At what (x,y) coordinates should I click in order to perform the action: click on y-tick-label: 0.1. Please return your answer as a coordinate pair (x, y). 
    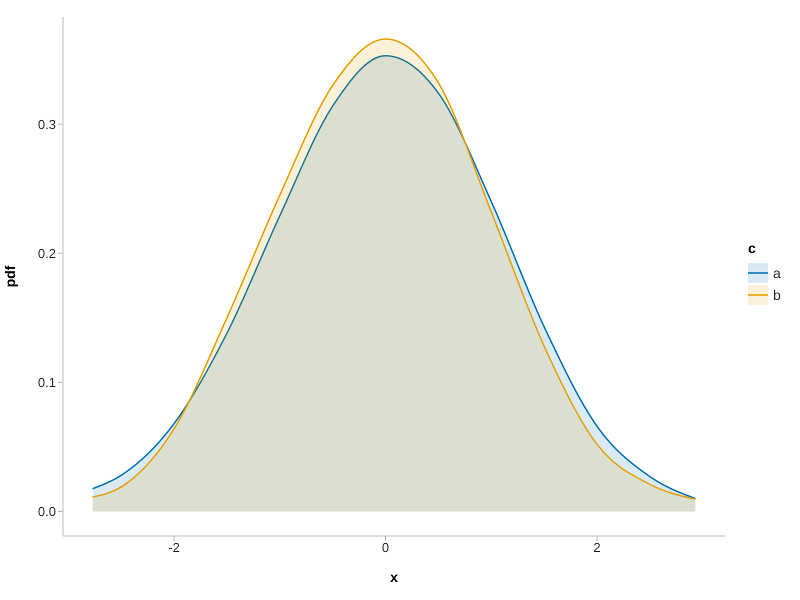
    Looking at the image, I should click on (47, 382).